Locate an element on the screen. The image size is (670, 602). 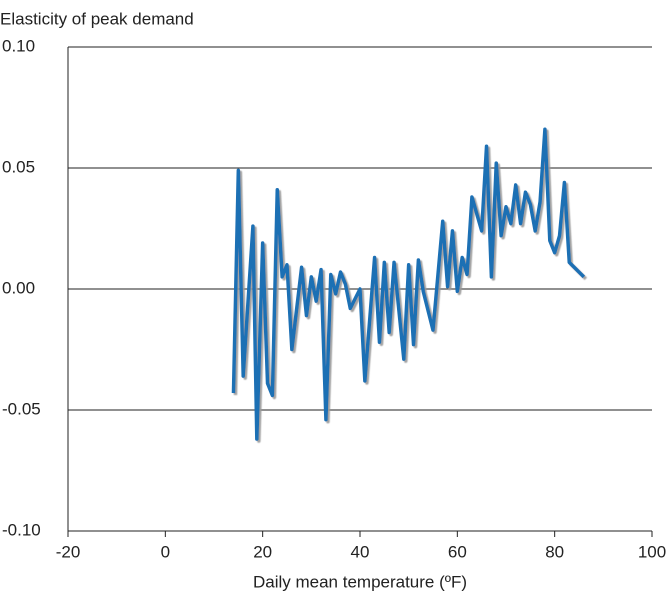
x-tick-label: 40 is located at coordinates (360, 551).